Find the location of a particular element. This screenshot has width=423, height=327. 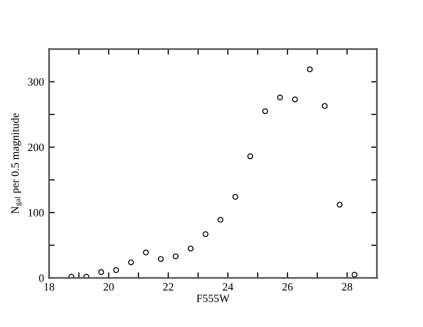

y-tick-label: 100 is located at coordinates (36, 213).